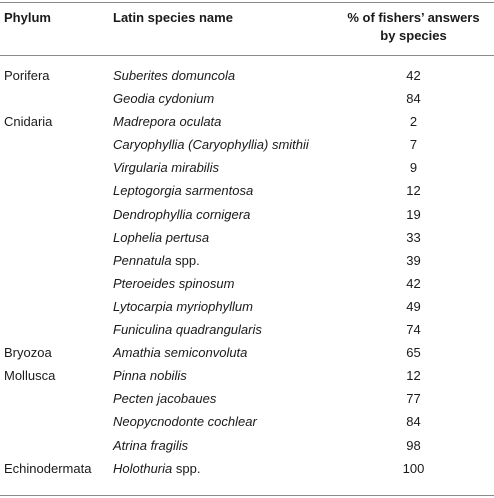 The width and height of the screenshot is (494, 498). I want to click on percentage-cell: 2, so click(413, 122).